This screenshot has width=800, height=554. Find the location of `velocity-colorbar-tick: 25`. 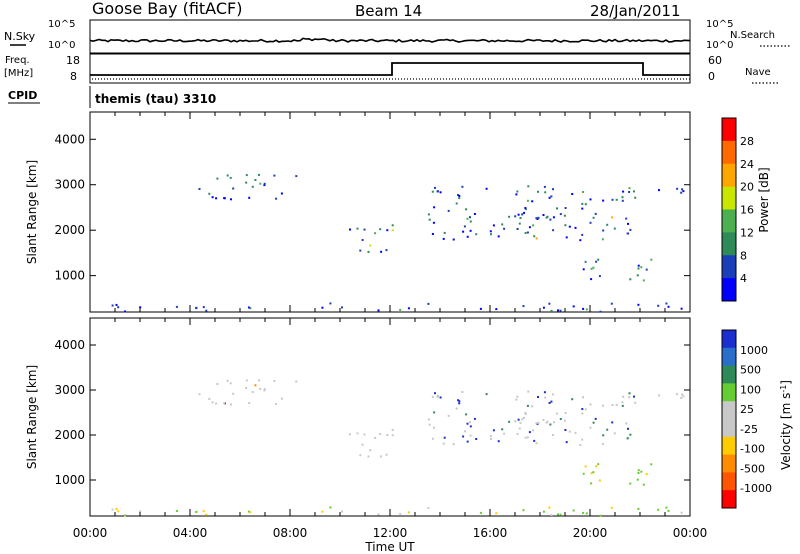

velocity-colorbar-tick: 25 is located at coordinates (747, 409).